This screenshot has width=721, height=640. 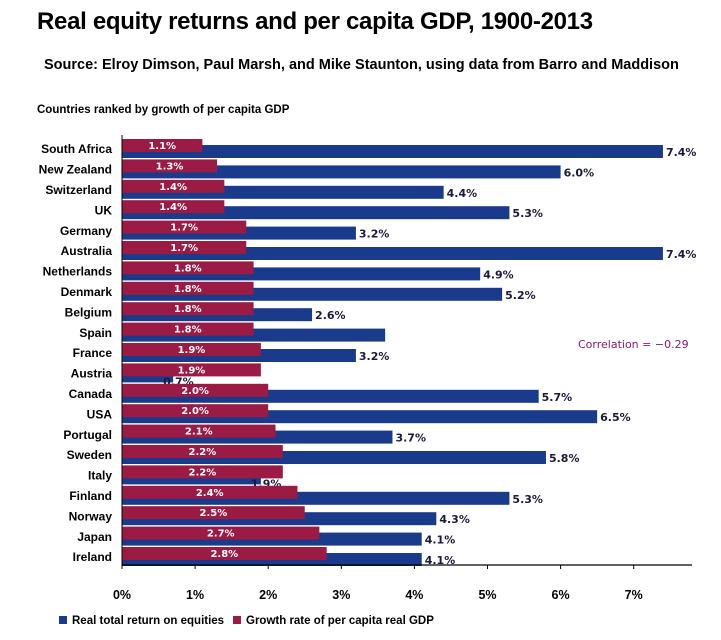 What do you see at coordinates (75, 170) in the screenshot?
I see `category-label: New Zealand` at bounding box center [75, 170].